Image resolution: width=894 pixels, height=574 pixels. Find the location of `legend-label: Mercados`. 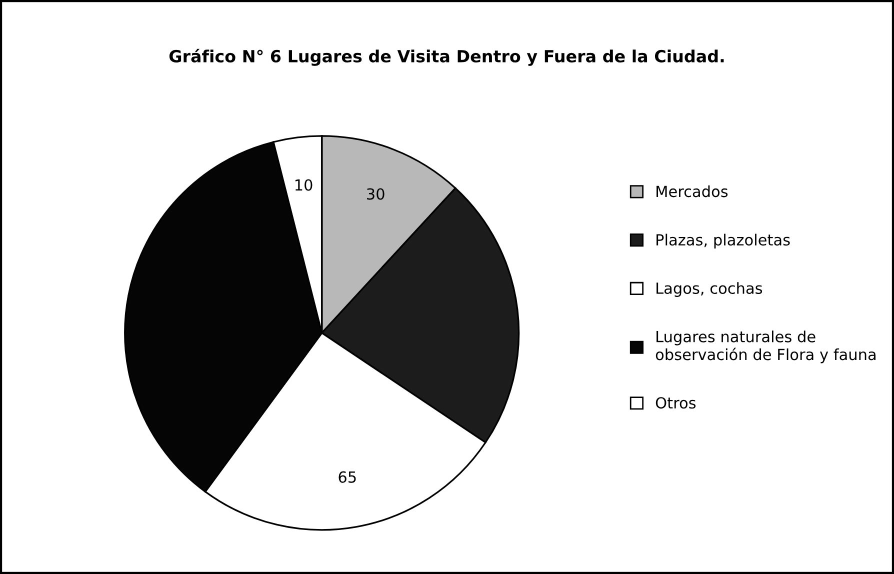

legend-label: Mercados is located at coordinates (692, 191).